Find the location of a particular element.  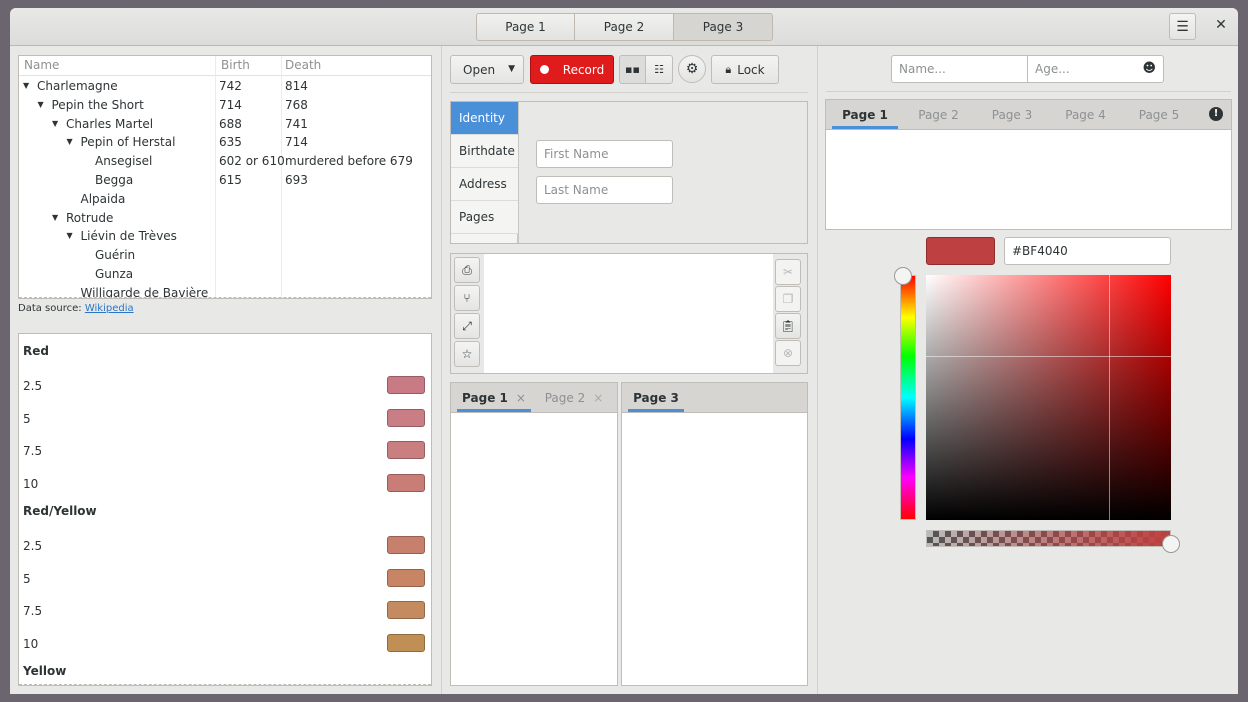

network-icon: ⑂ is located at coordinates (467, 298).